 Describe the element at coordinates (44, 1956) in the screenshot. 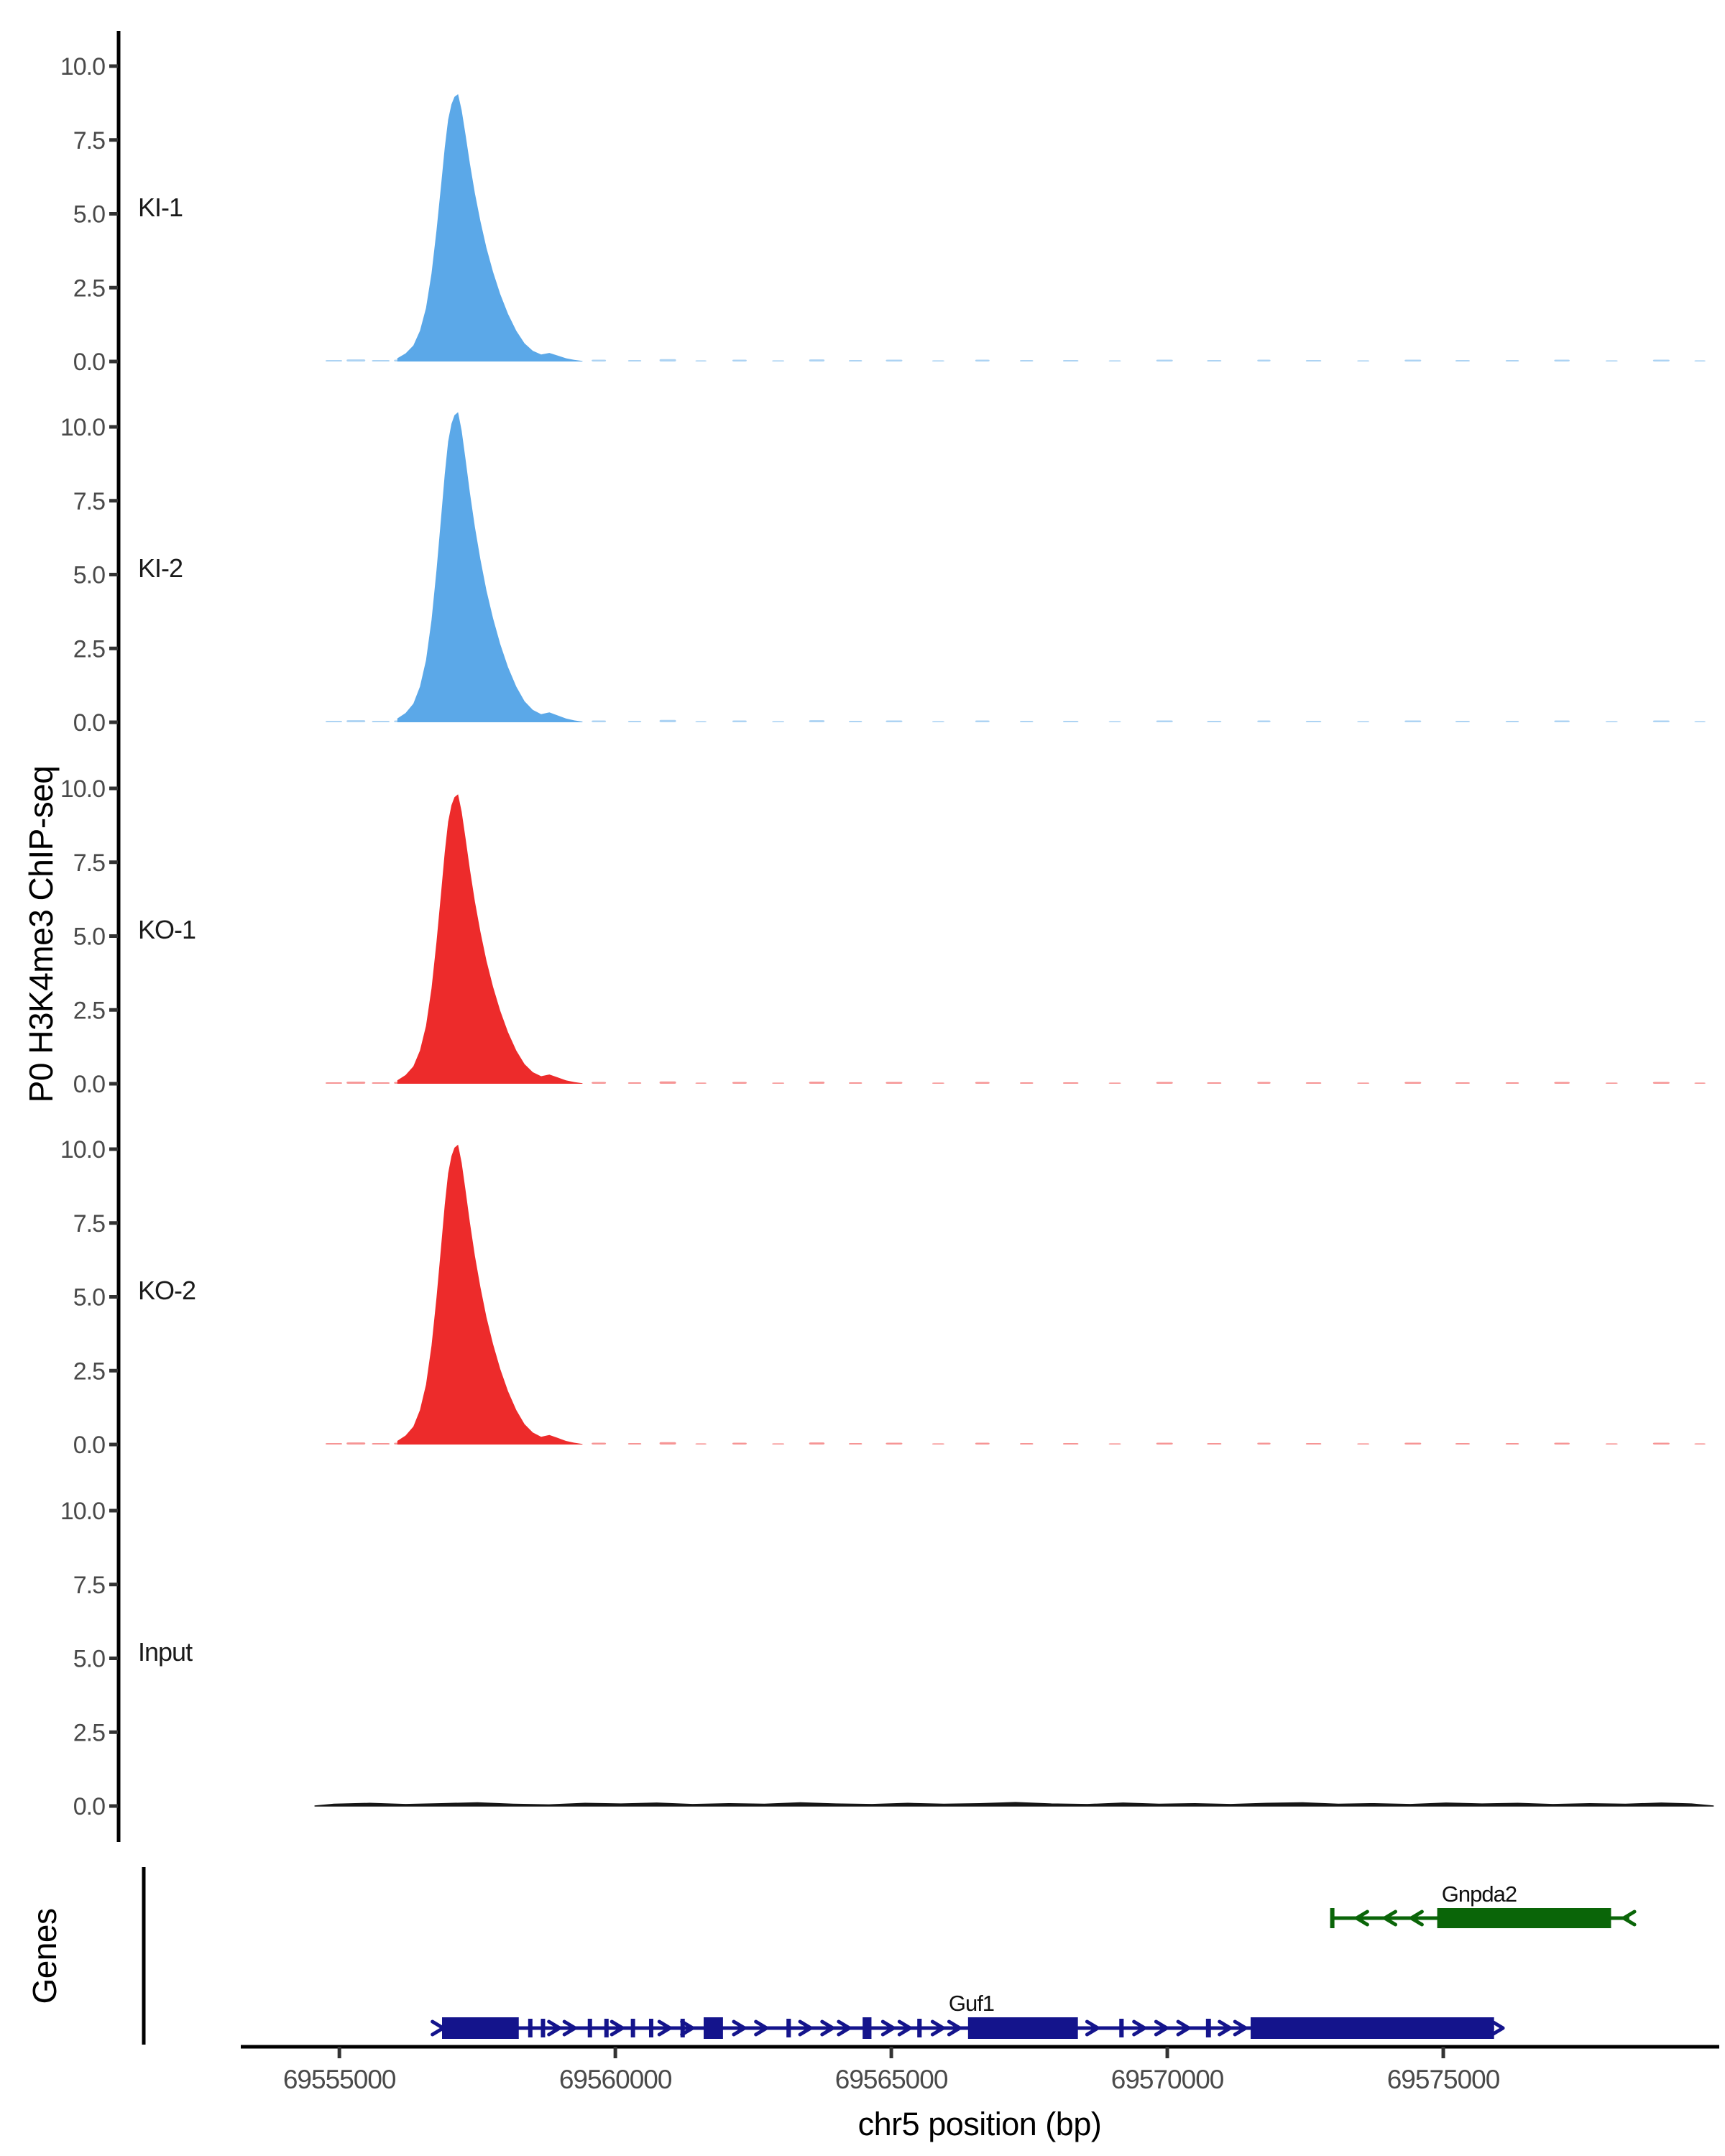

I see `genes-panel-label: Genes` at that location.